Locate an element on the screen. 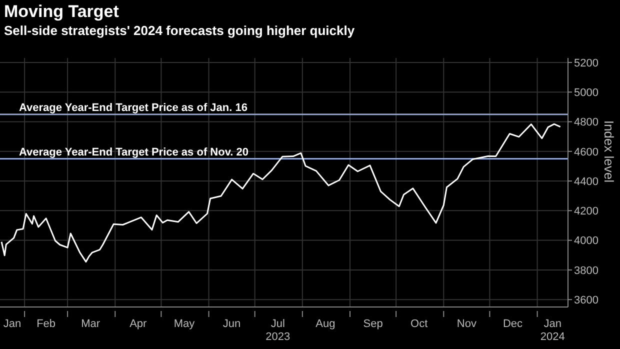 Image resolution: width=620 pixels, height=349 pixels. x-tick-label: Feb is located at coordinates (46, 324).